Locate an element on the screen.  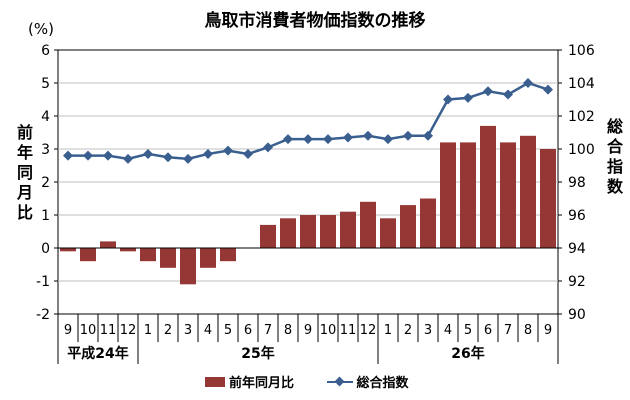
year-group-label: 26年 is located at coordinates (467, 353).